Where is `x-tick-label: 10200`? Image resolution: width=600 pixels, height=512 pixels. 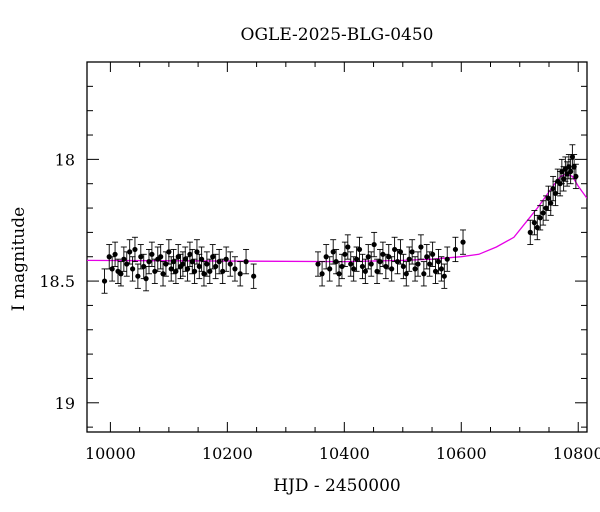
x-tick-label: 10200 is located at coordinates (227, 453).